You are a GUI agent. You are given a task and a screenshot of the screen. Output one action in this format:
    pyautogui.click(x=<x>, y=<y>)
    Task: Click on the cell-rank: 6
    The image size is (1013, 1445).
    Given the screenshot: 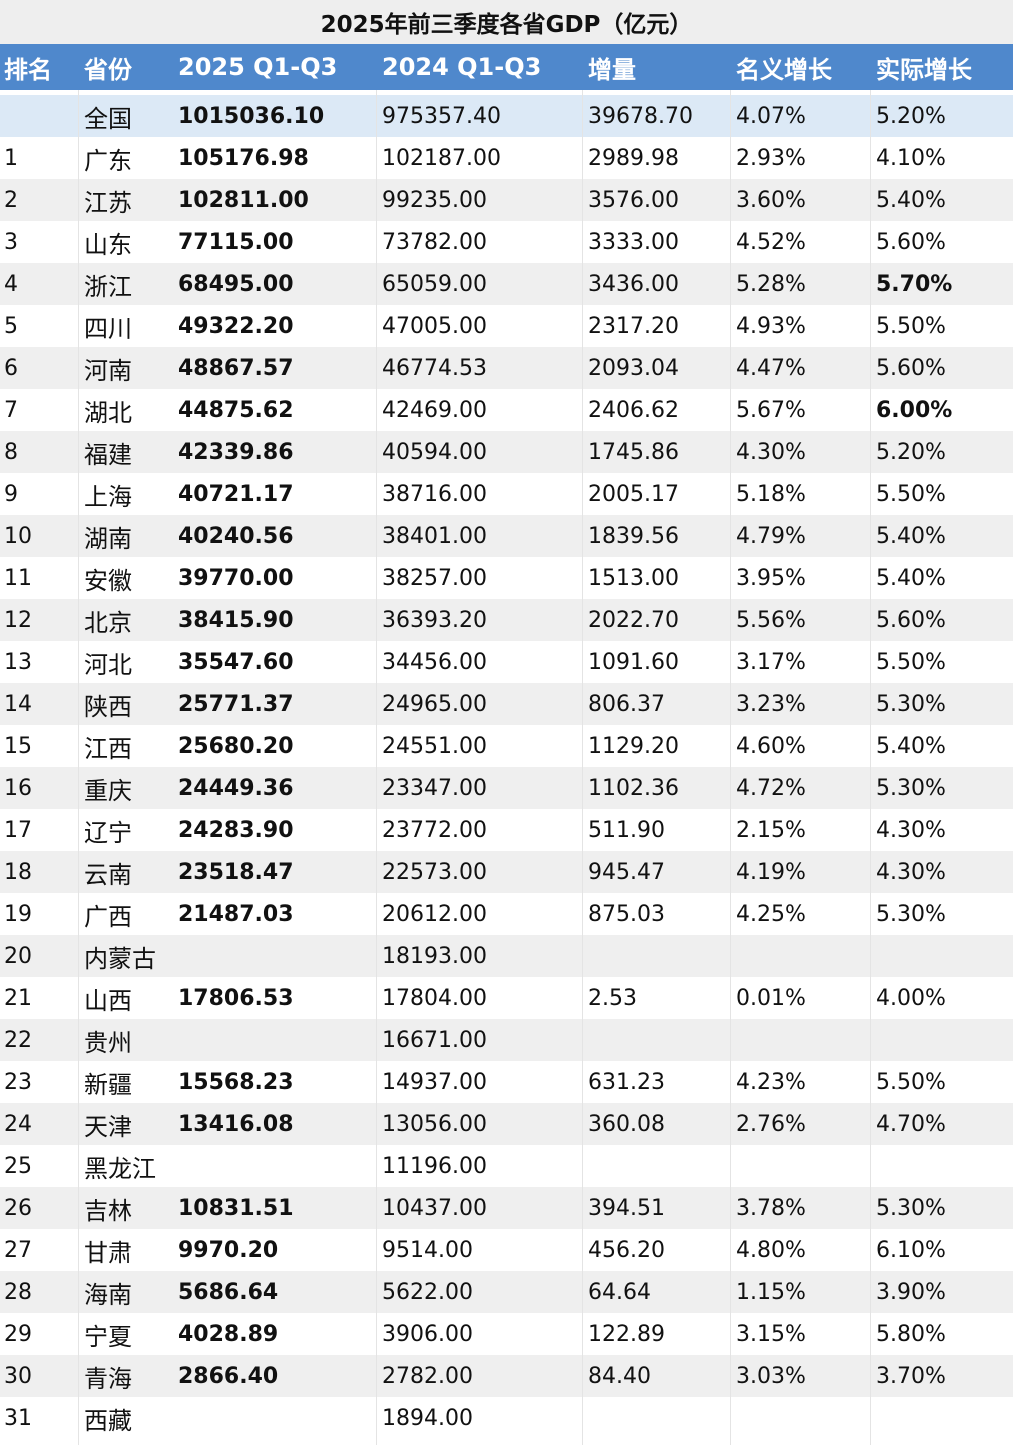 What is the action you would take?
    pyautogui.click(x=11, y=368)
    